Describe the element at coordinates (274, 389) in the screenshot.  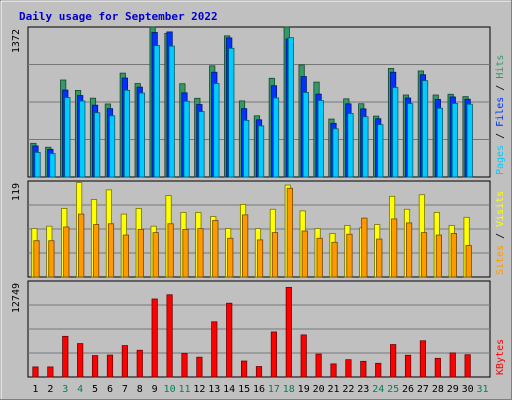
I see `x-tick-label-day-17: 17` at that location.